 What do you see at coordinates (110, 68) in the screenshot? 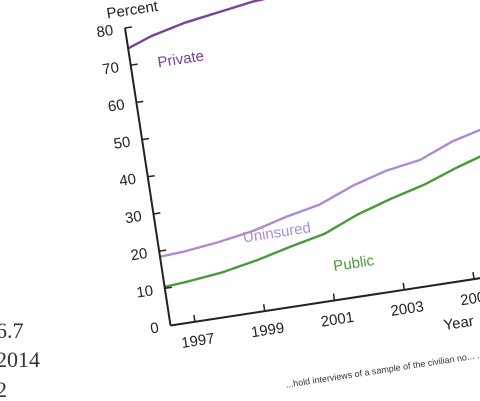
I see `y-tick-label: 70` at bounding box center [110, 68].